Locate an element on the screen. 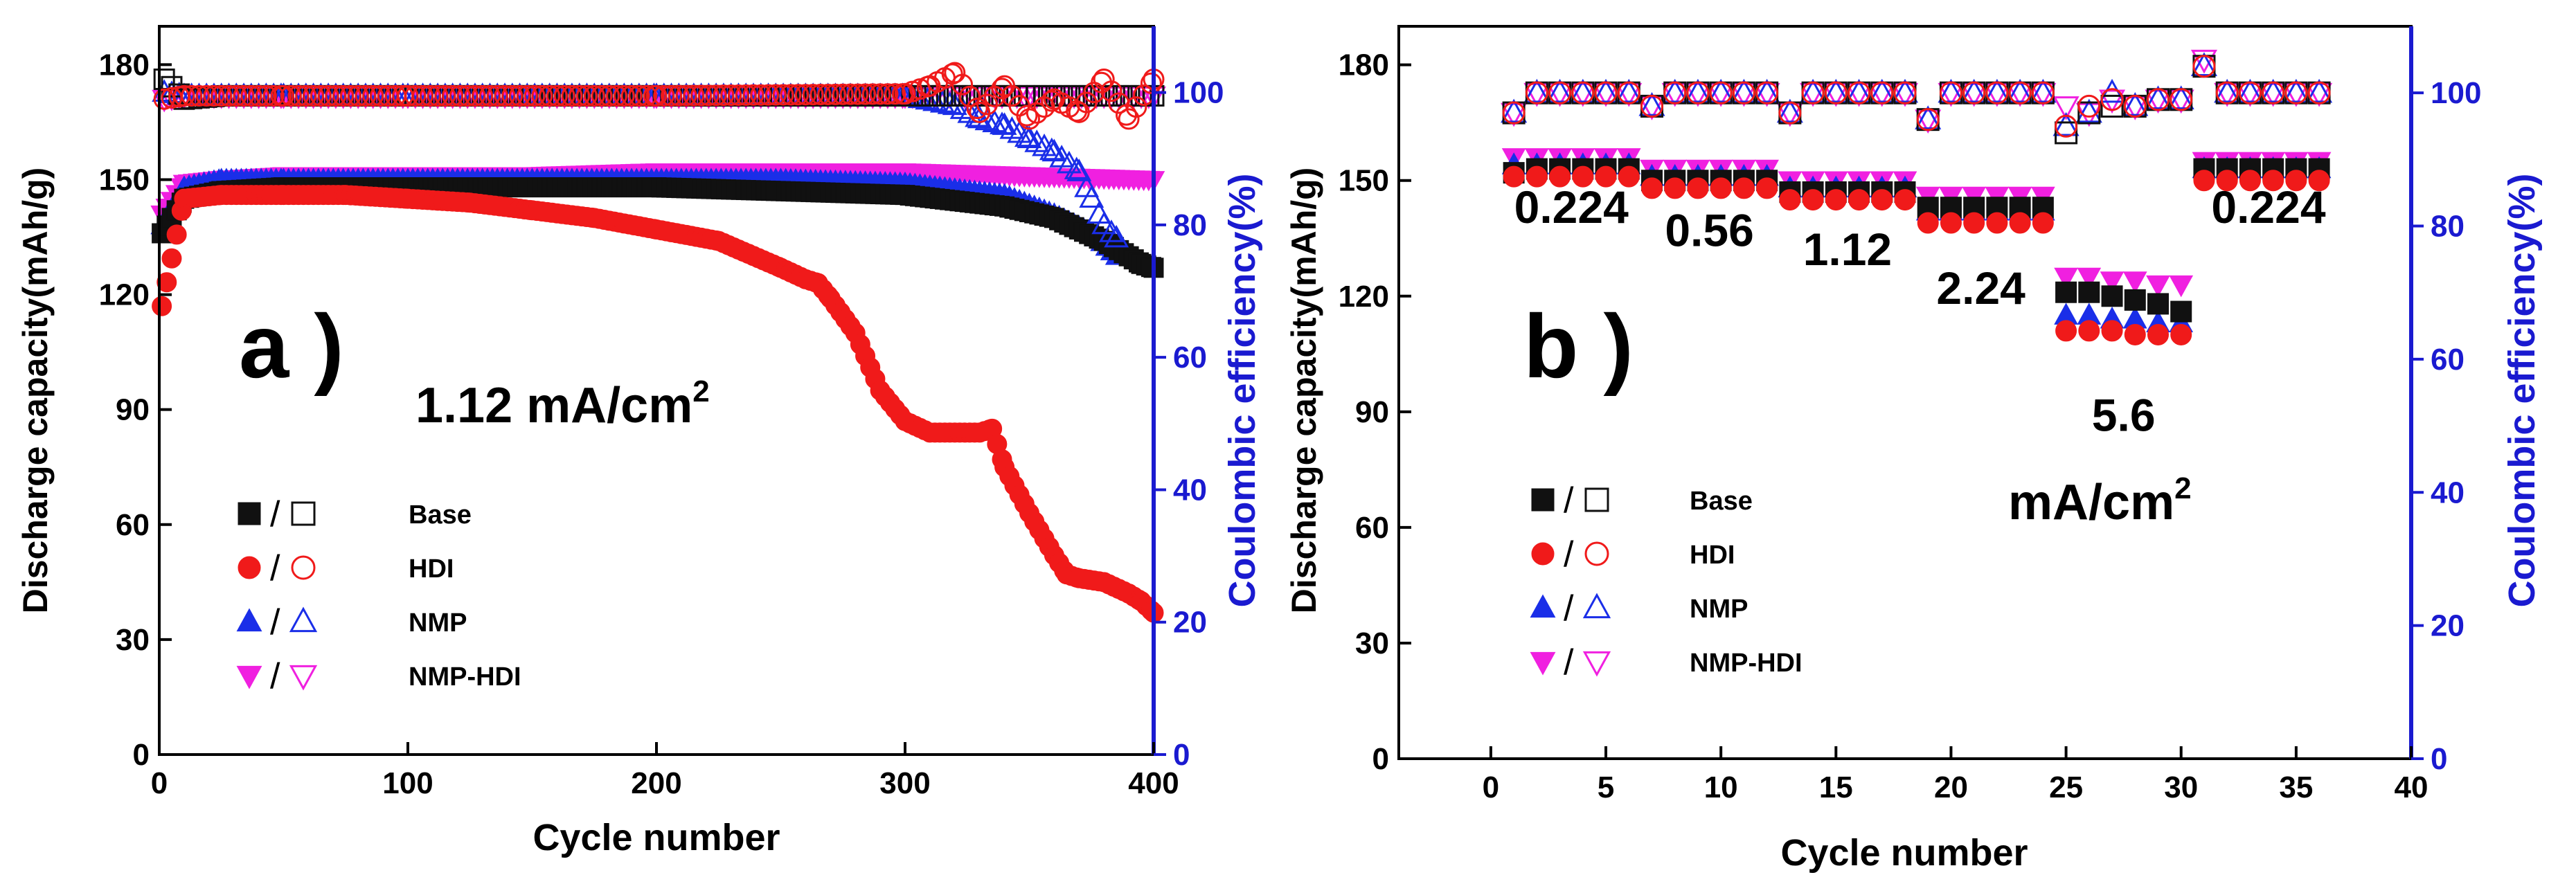 The image size is (2576, 884). y-right-tick-label: 20 is located at coordinates (2448, 626).